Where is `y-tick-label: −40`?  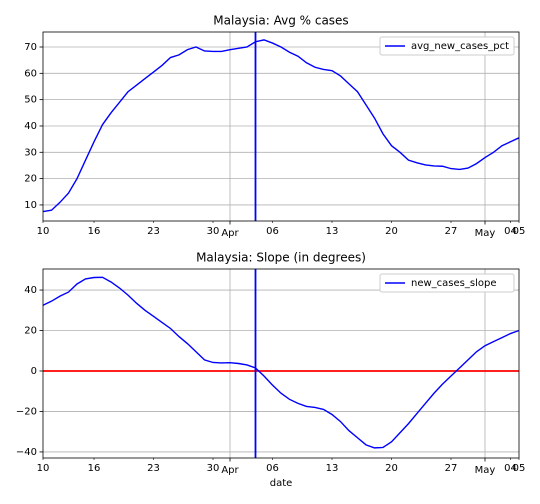
y-tick-label: −40 is located at coordinates (26, 452).